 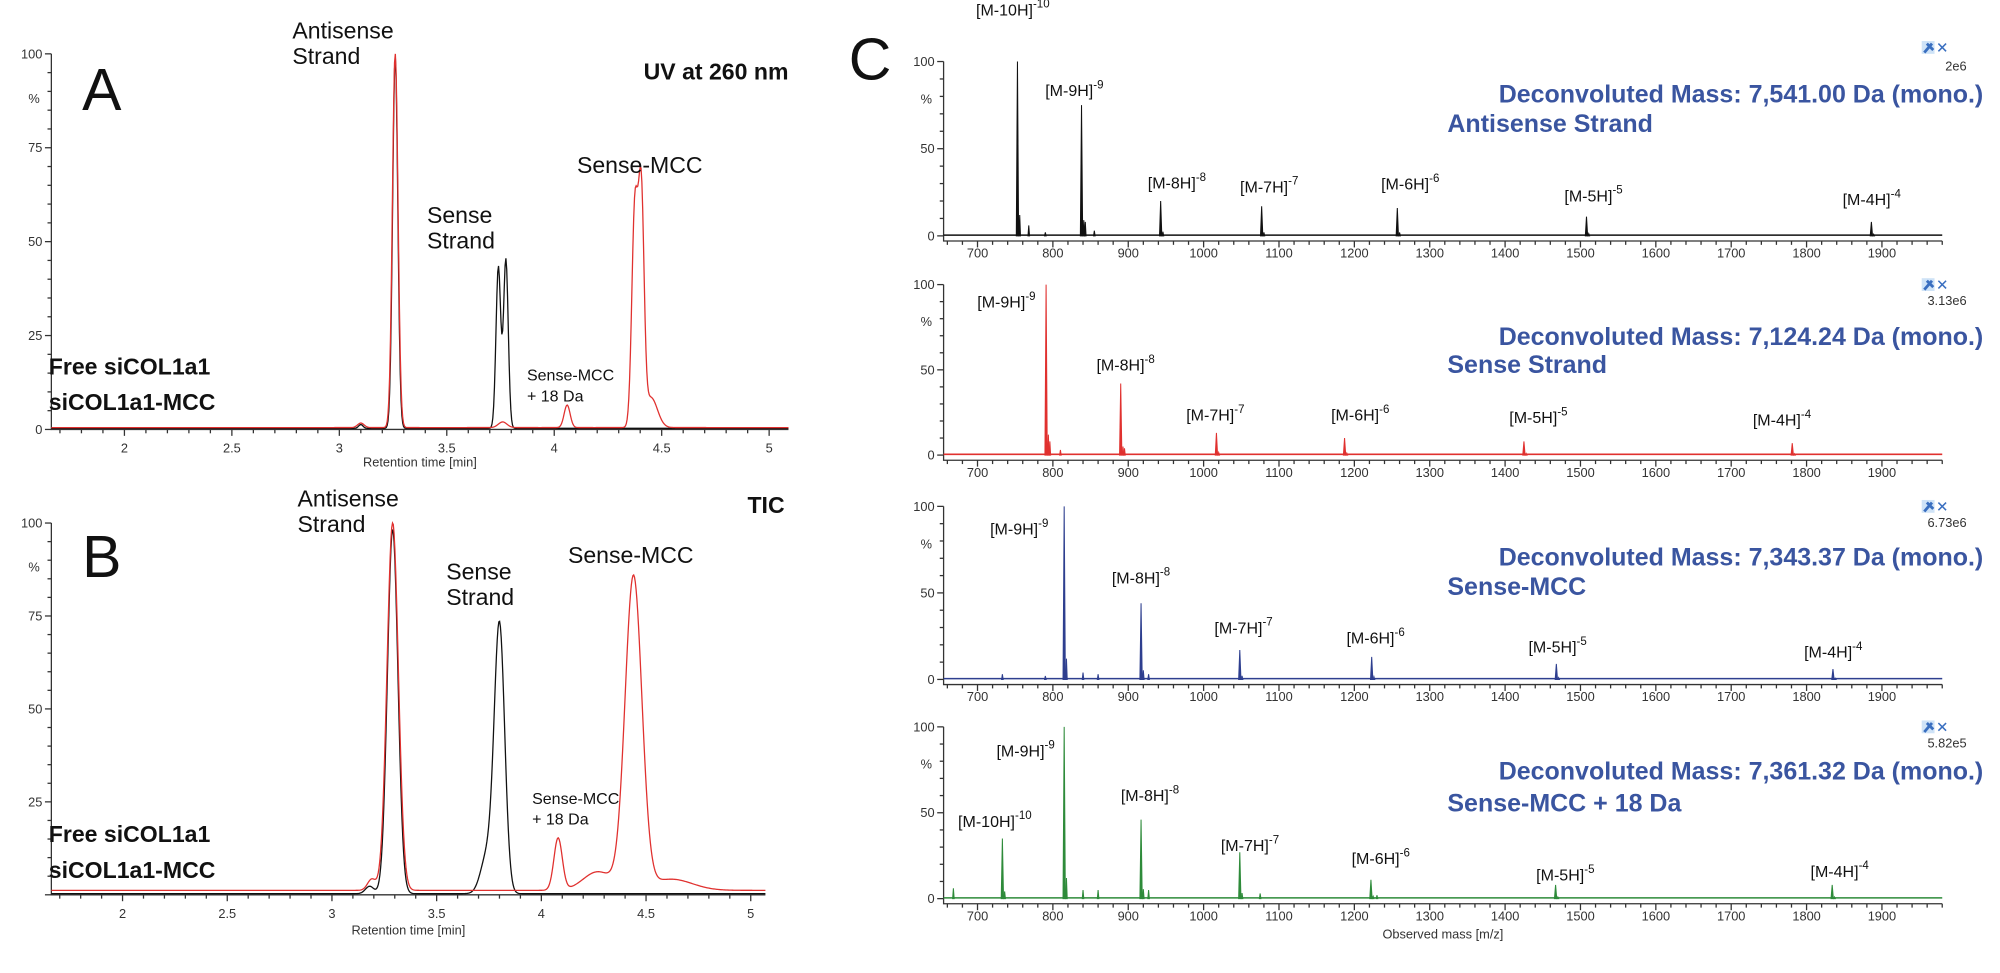 I want to click on x-tick-label: 1500, so click(x=1580, y=696).